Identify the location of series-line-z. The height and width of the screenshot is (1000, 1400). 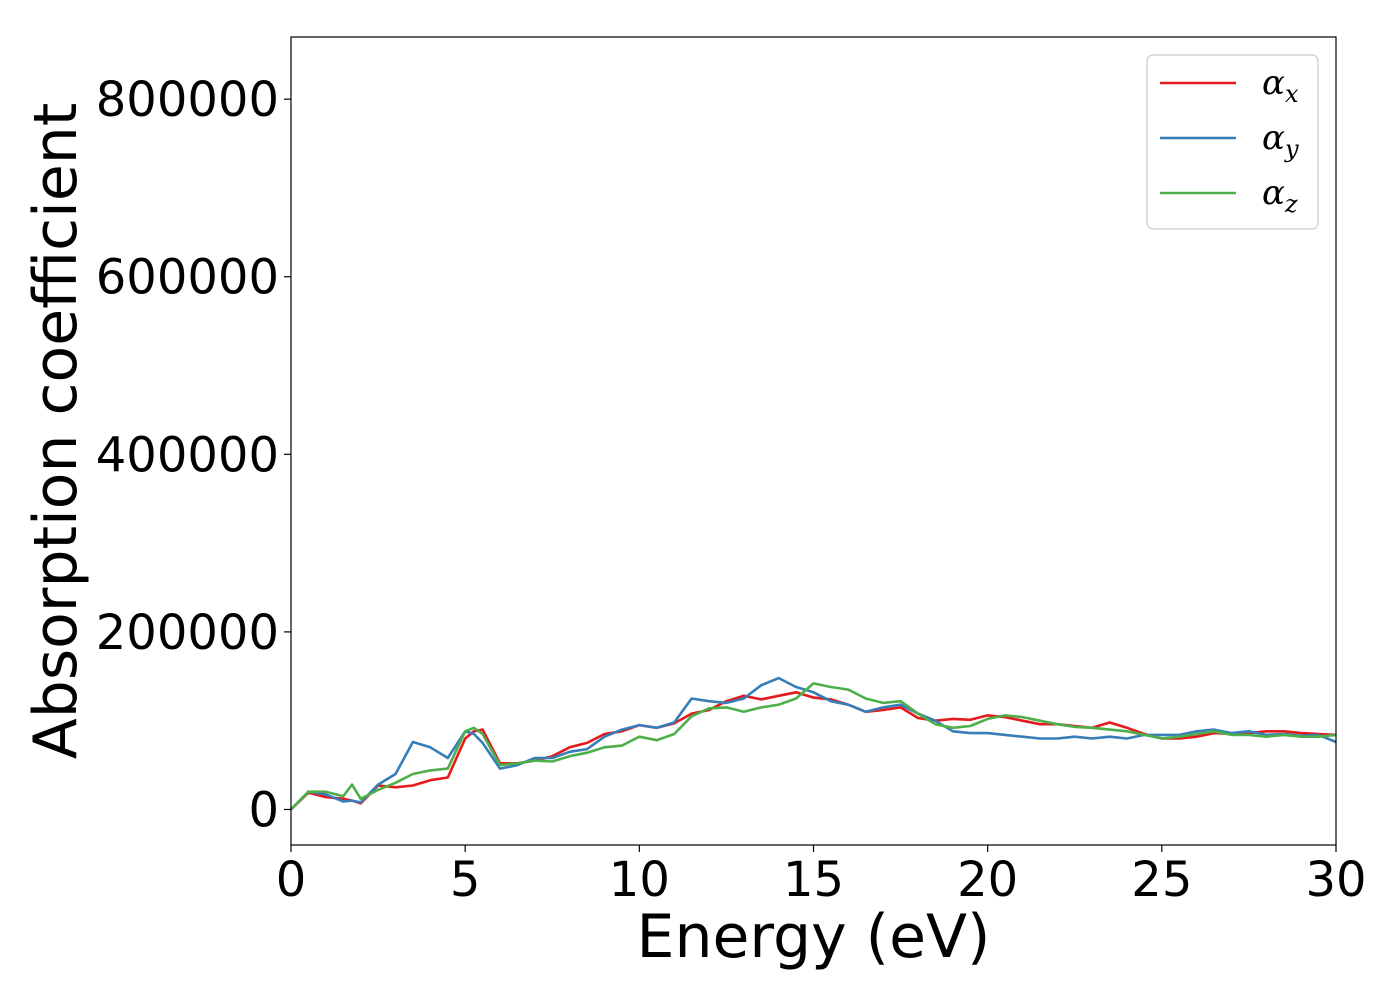
(813, 746).